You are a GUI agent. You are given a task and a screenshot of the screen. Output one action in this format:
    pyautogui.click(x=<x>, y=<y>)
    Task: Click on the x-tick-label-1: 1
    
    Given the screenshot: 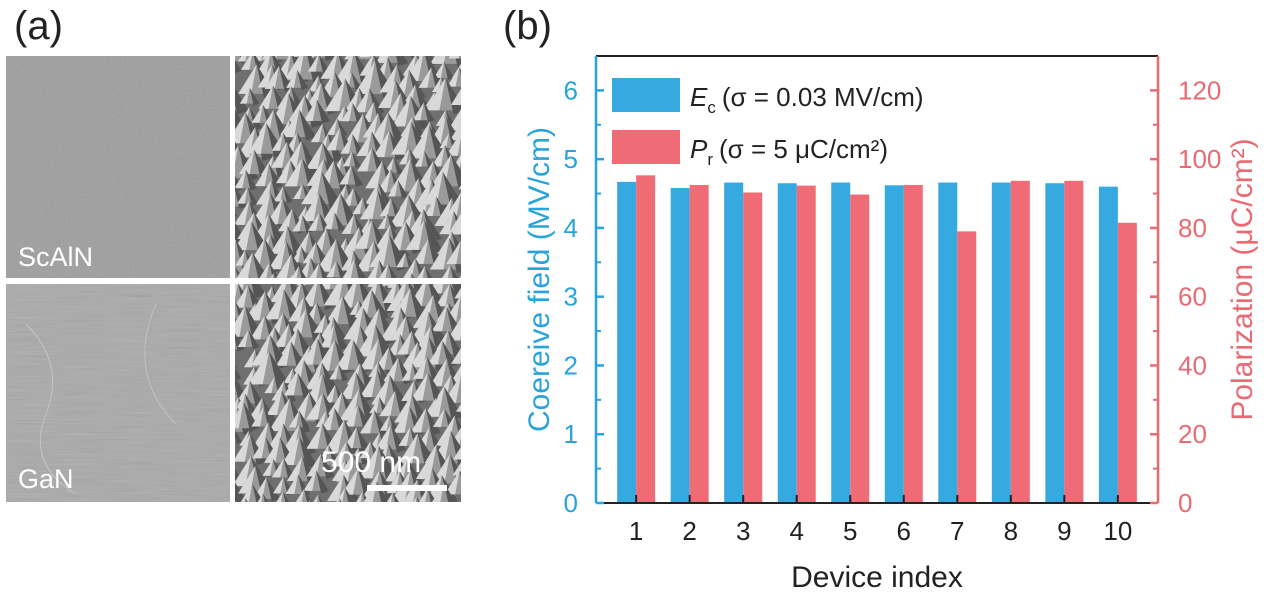 What is the action you would take?
    pyautogui.click(x=636, y=531)
    